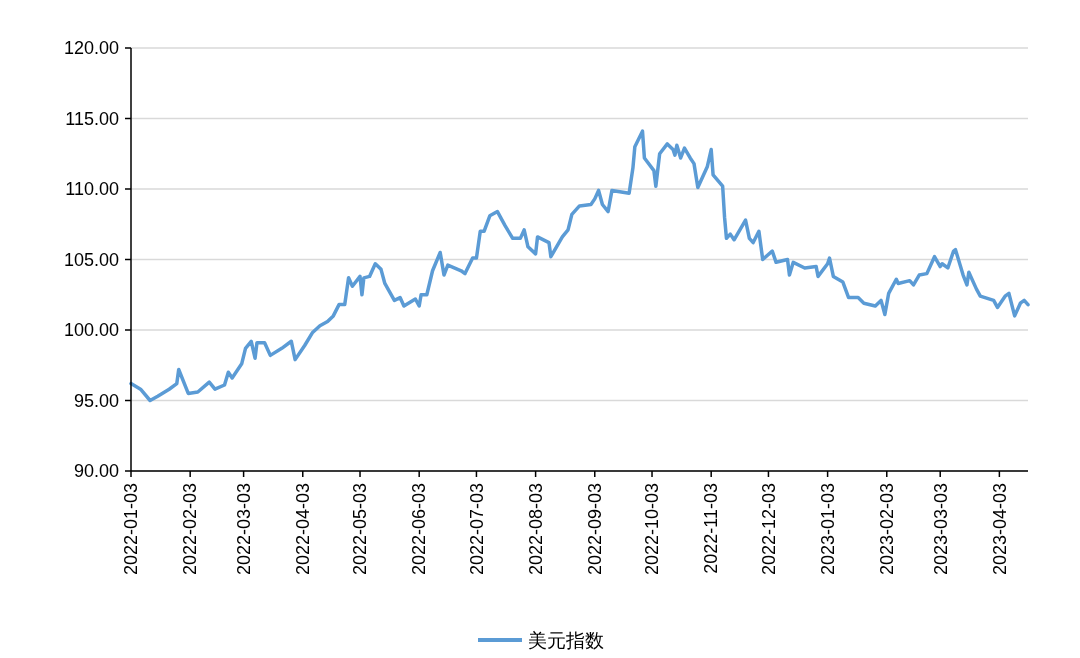  Describe the element at coordinates (190, 529) in the screenshot. I see `x-tick-label: 2022-02-03` at that location.